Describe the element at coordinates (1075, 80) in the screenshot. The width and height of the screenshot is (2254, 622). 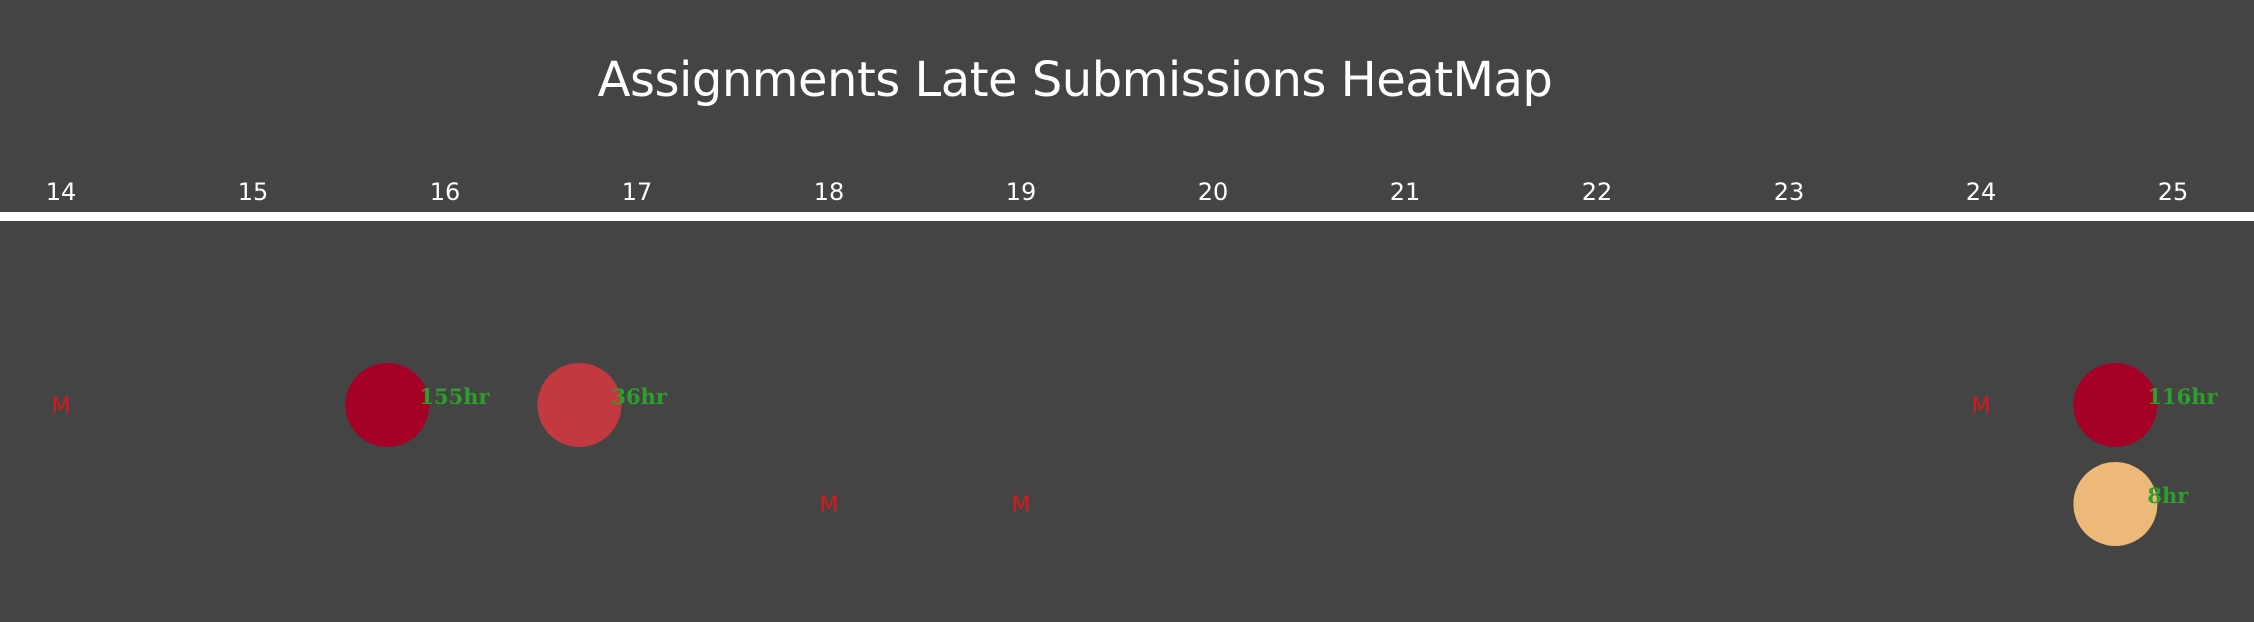
I see `chart-title: Assignments Late Submissions HeatMap` at that location.